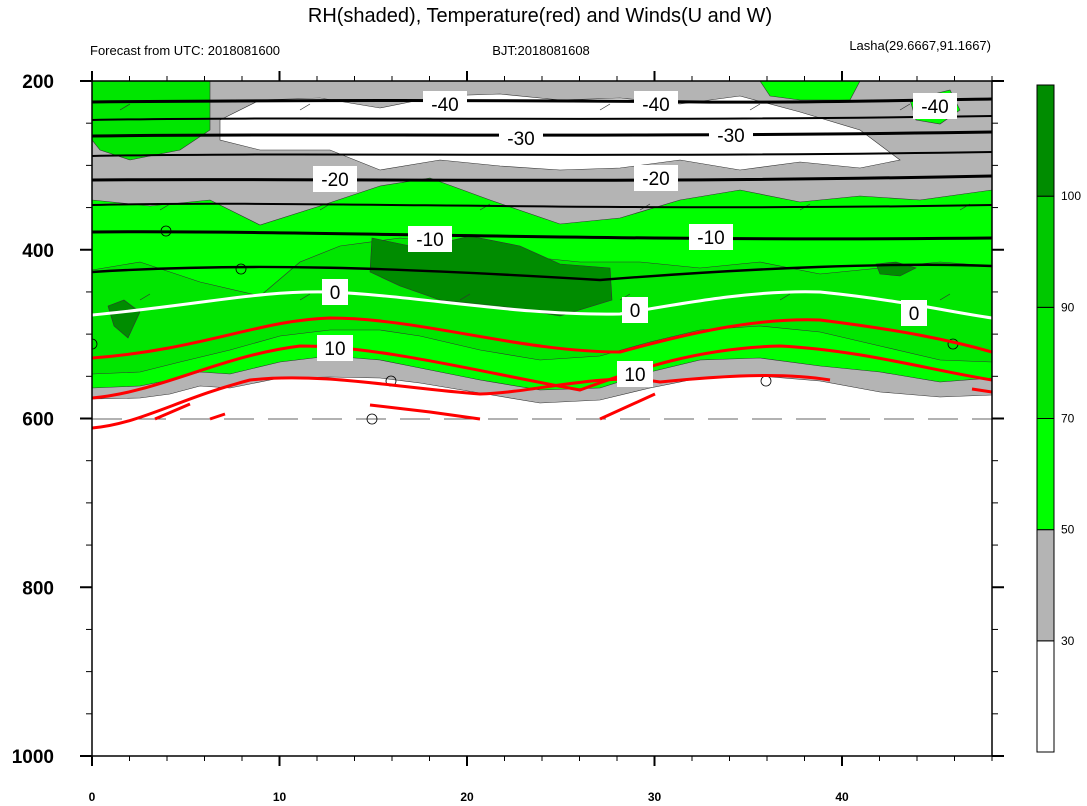 The height and width of the screenshot is (806, 1087). Describe the element at coordinates (542, 118) in the screenshot. I see `isotherm-minus-40-b` at that location.